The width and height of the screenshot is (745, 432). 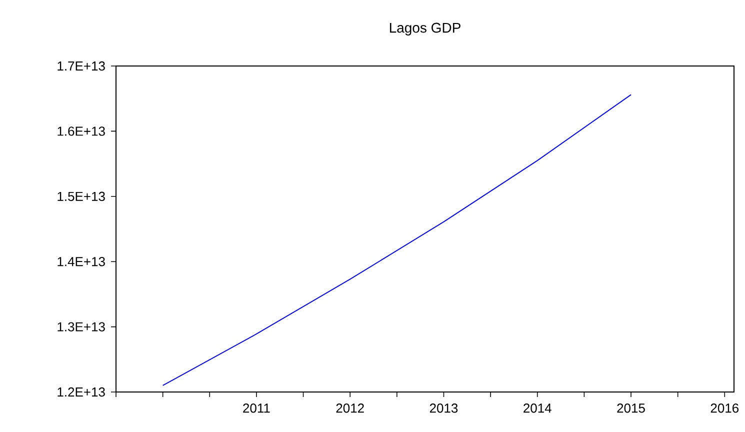 I want to click on y-tick-label: 1.3E+13, so click(x=81, y=327).